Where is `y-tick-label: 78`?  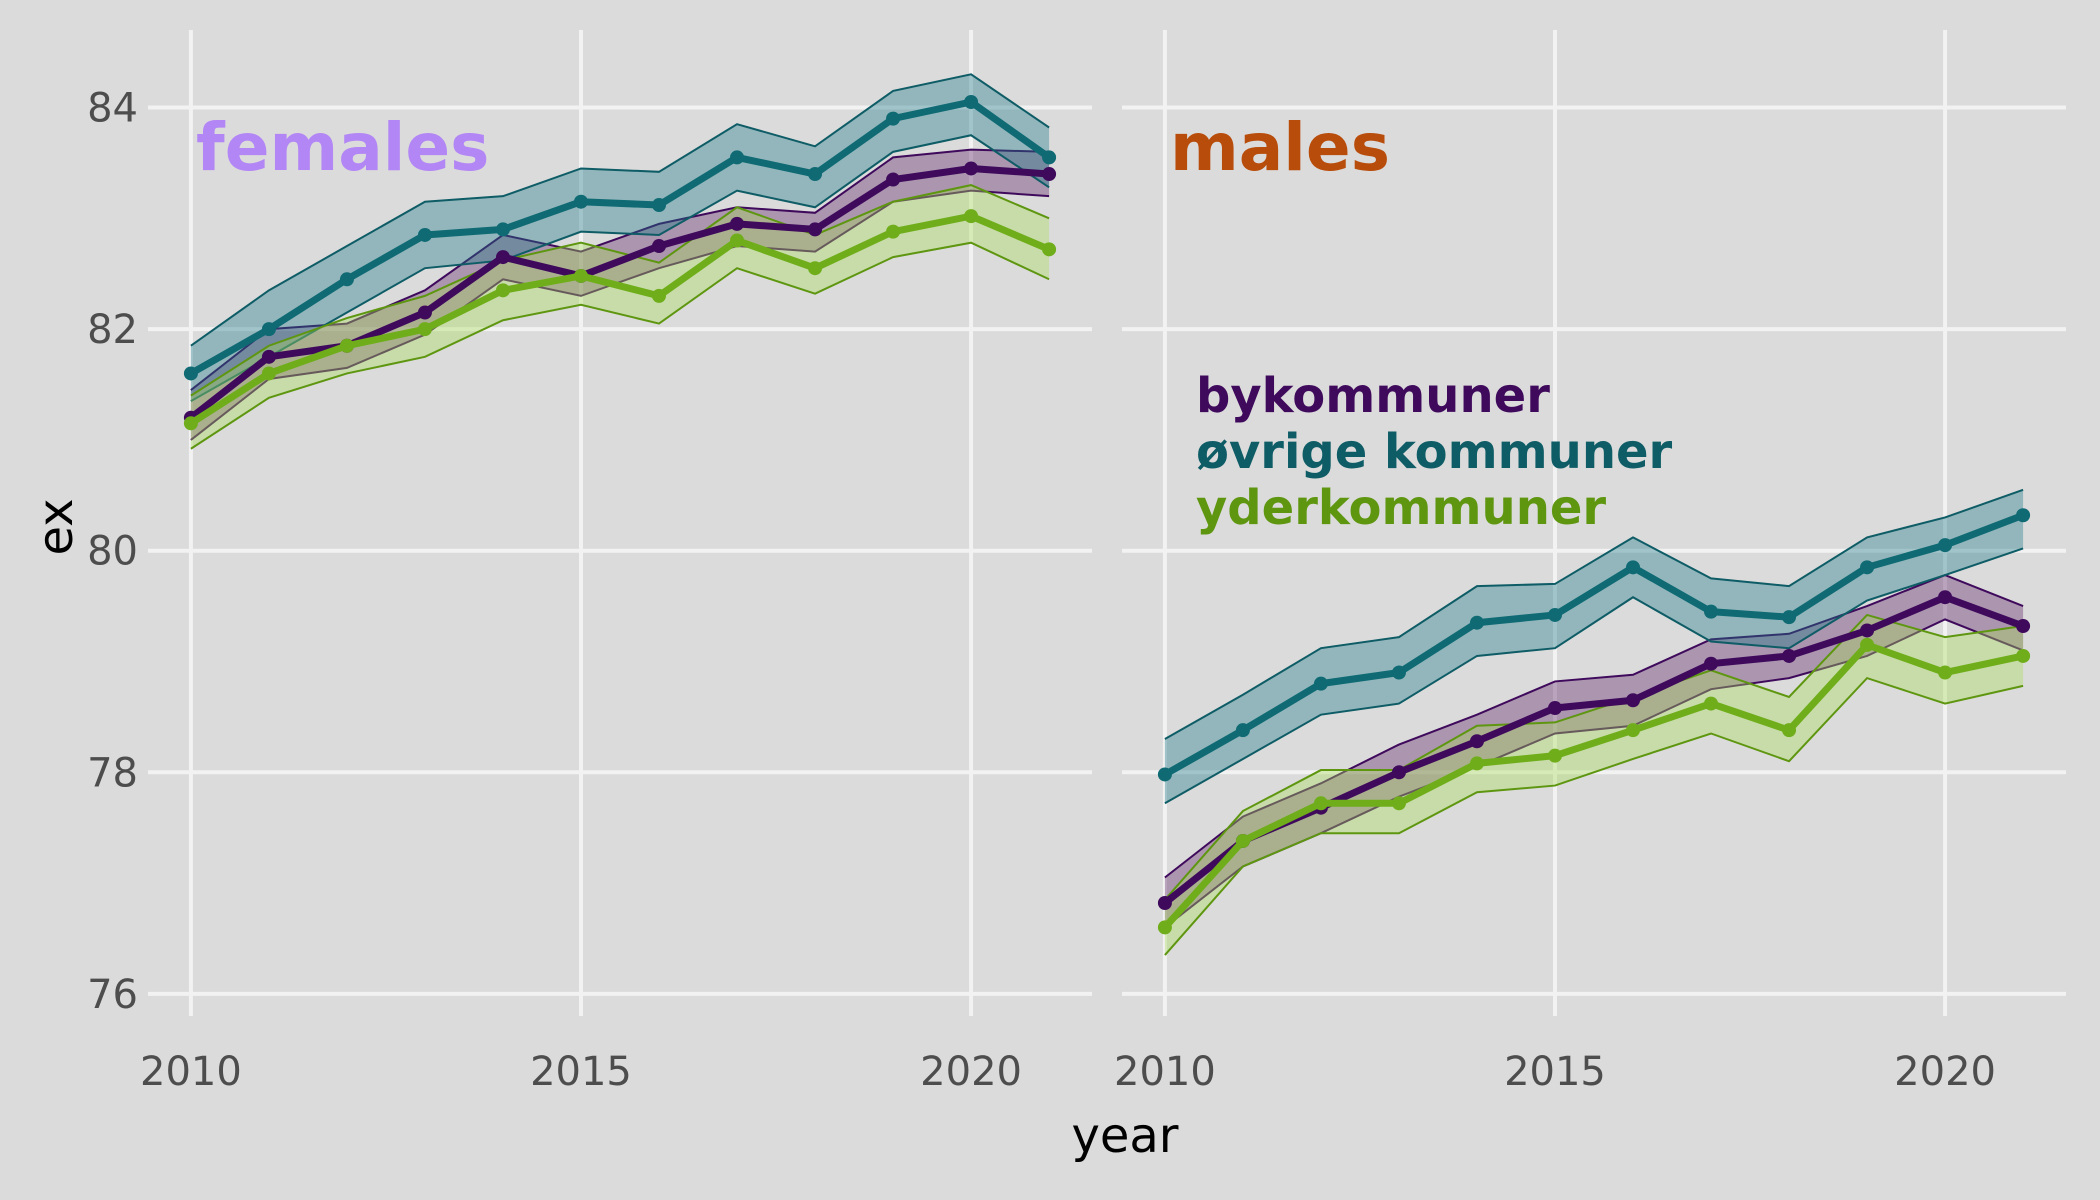 y-tick-label: 78 is located at coordinates (112, 773).